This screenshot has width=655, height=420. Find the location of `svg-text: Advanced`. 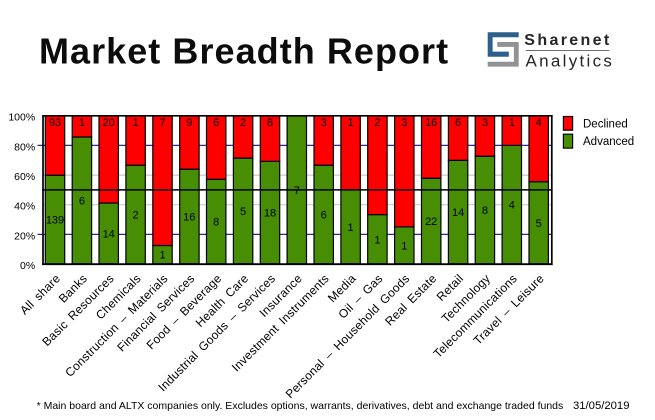

svg-text: Advanced is located at coordinates (608, 142).